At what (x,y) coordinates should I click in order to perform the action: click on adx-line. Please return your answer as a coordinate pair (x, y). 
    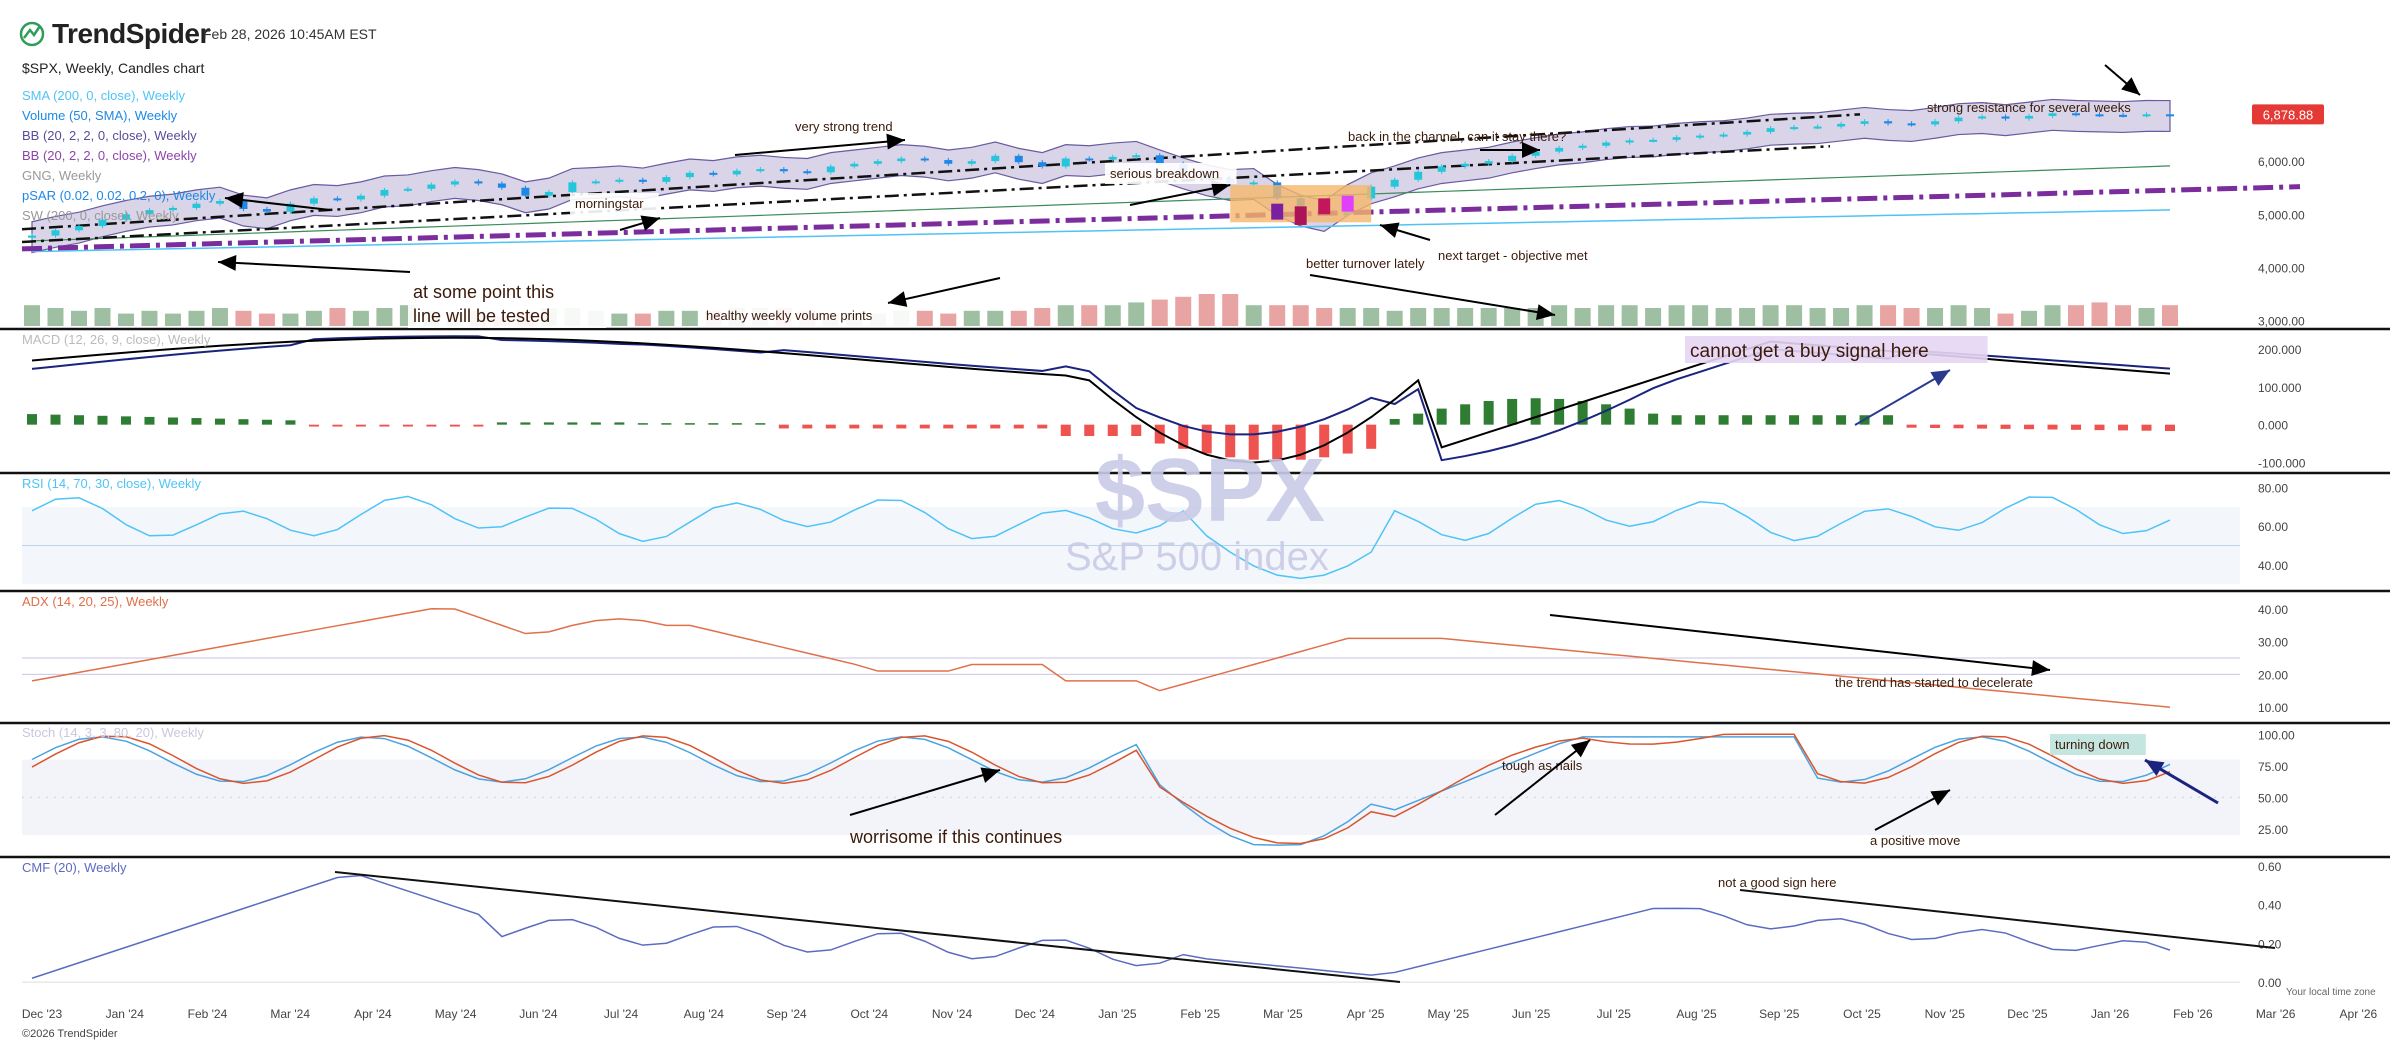
    Looking at the image, I should click on (1101, 657).